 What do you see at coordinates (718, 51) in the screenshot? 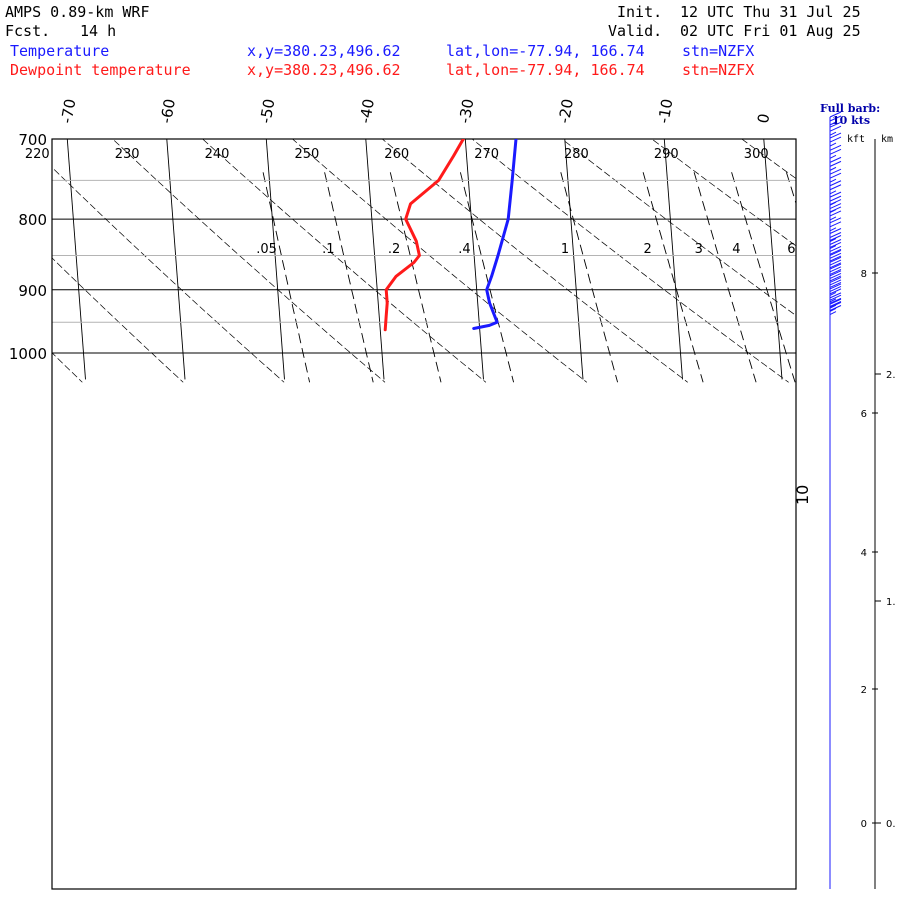
I see `legend-temperature-stn: stn=NZFX` at bounding box center [718, 51].